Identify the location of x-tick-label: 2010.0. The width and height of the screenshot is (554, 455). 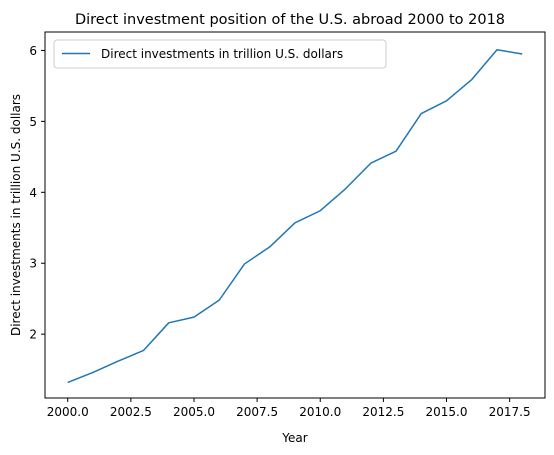
(320, 412).